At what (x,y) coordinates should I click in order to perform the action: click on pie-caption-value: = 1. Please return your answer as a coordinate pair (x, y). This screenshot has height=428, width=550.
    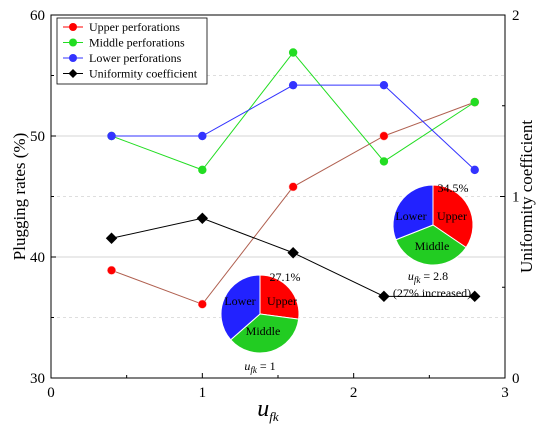
    Looking at the image, I should click on (266, 366).